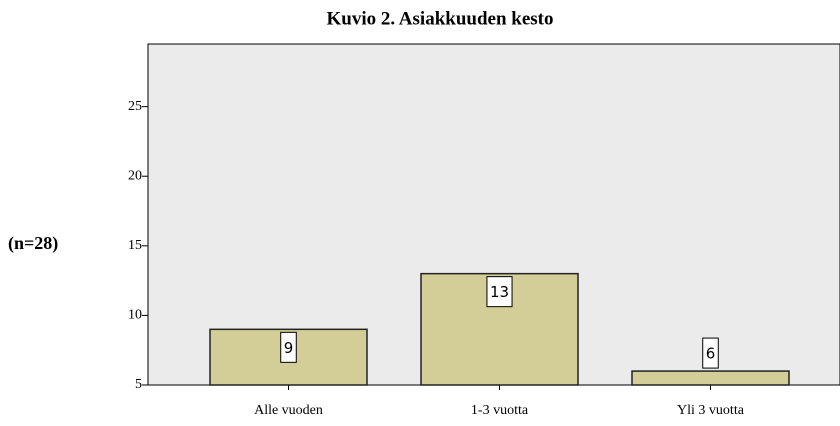 This screenshot has width=840, height=426. Describe the element at coordinates (135, 175) in the screenshot. I see `y-tick-label: 20` at that location.